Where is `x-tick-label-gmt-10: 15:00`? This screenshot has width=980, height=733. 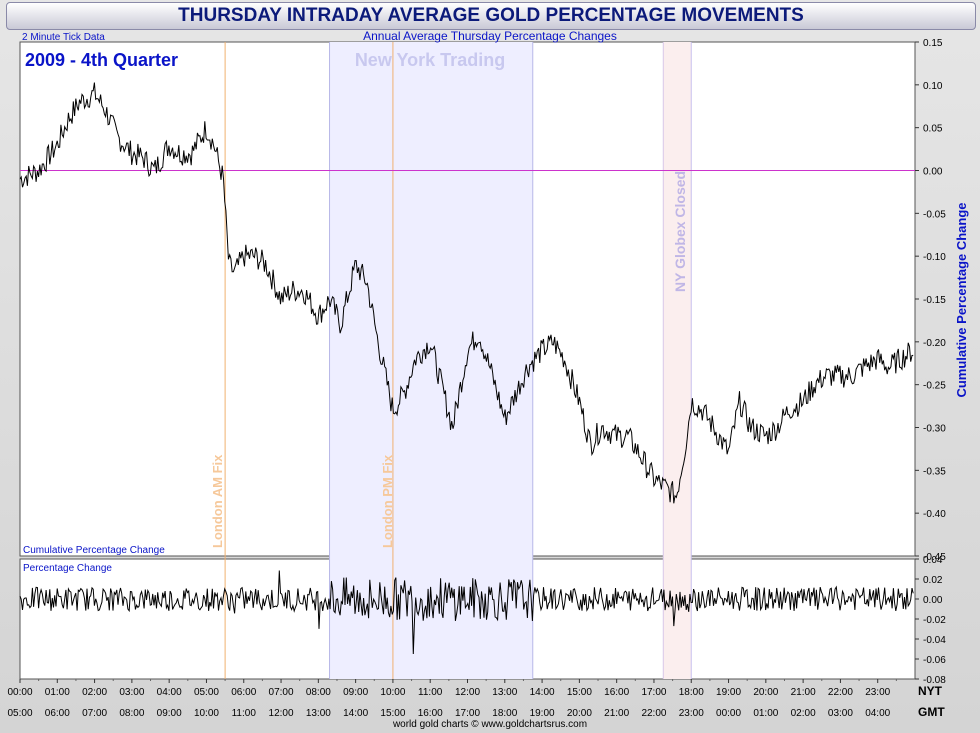 x-tick-label-gmt-10: 15:00 is located at coordinates (392, 713).